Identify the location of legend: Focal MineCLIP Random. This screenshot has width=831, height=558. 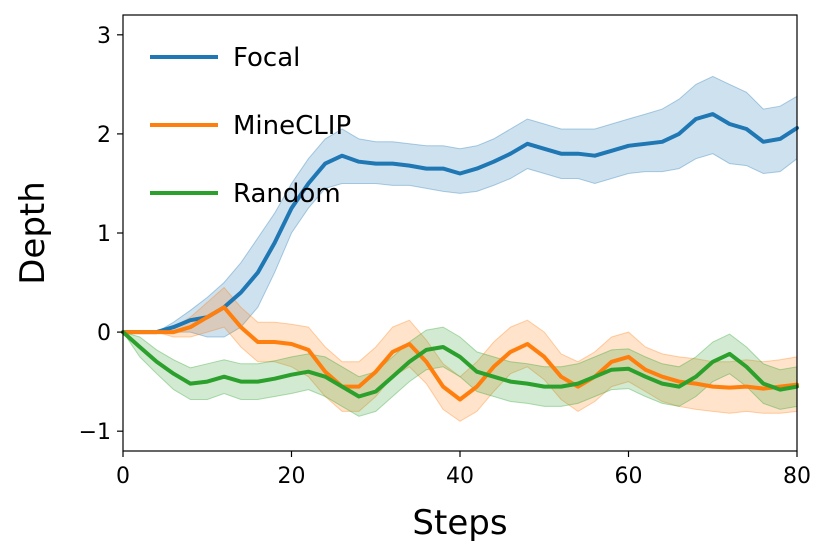
(250, 126).